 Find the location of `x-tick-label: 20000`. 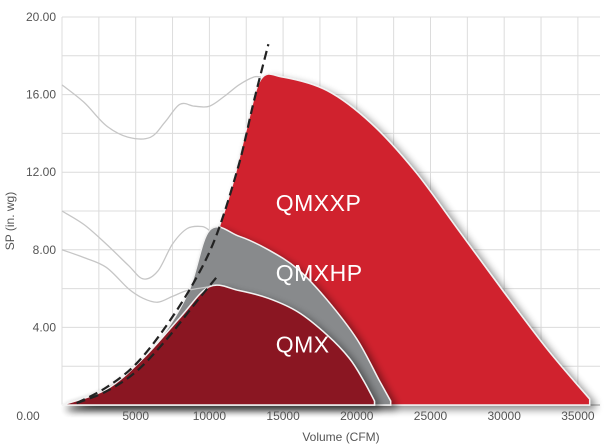

x-tick-label: 20000 is located at coordinates (357, 416).